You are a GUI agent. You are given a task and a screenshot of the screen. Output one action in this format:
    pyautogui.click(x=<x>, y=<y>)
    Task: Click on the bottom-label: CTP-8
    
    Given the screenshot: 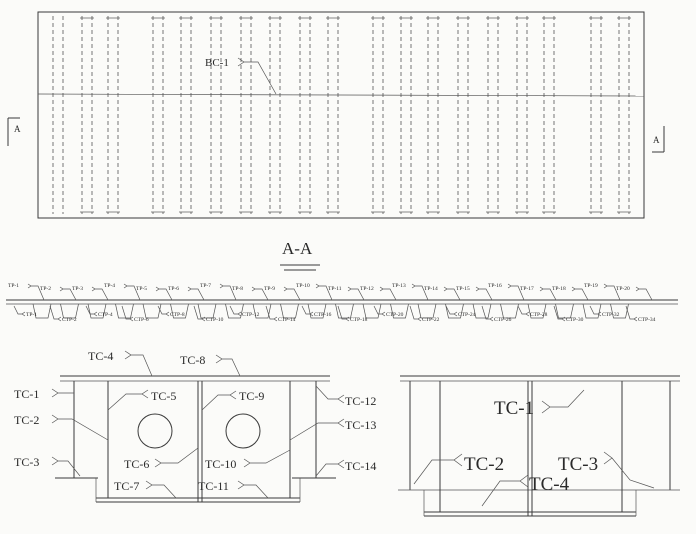 What is the action you would take?
    pyautogui.click(x=177, y=315)
    